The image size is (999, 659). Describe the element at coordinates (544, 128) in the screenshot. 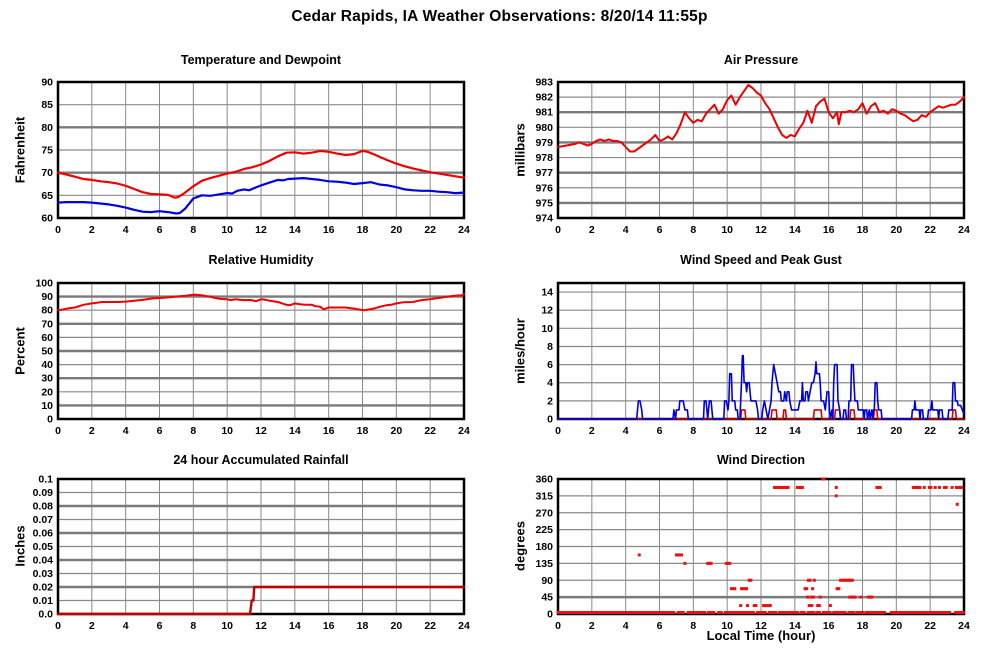

I see `svg-text: 980` at that location.